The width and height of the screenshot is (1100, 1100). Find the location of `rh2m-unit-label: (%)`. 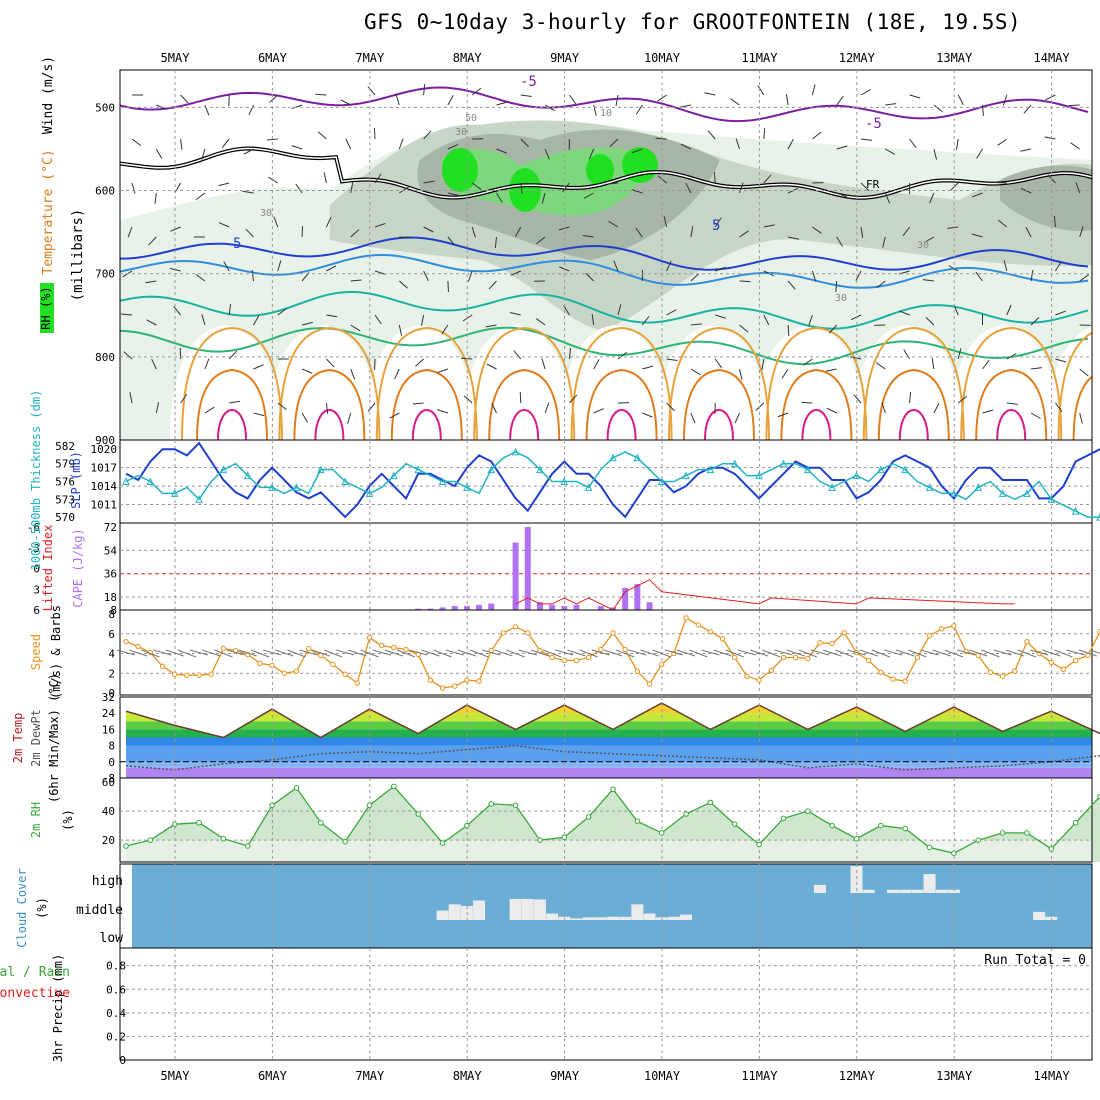

rh2m-unit-label: (%) is located at coordinates (68, 820).